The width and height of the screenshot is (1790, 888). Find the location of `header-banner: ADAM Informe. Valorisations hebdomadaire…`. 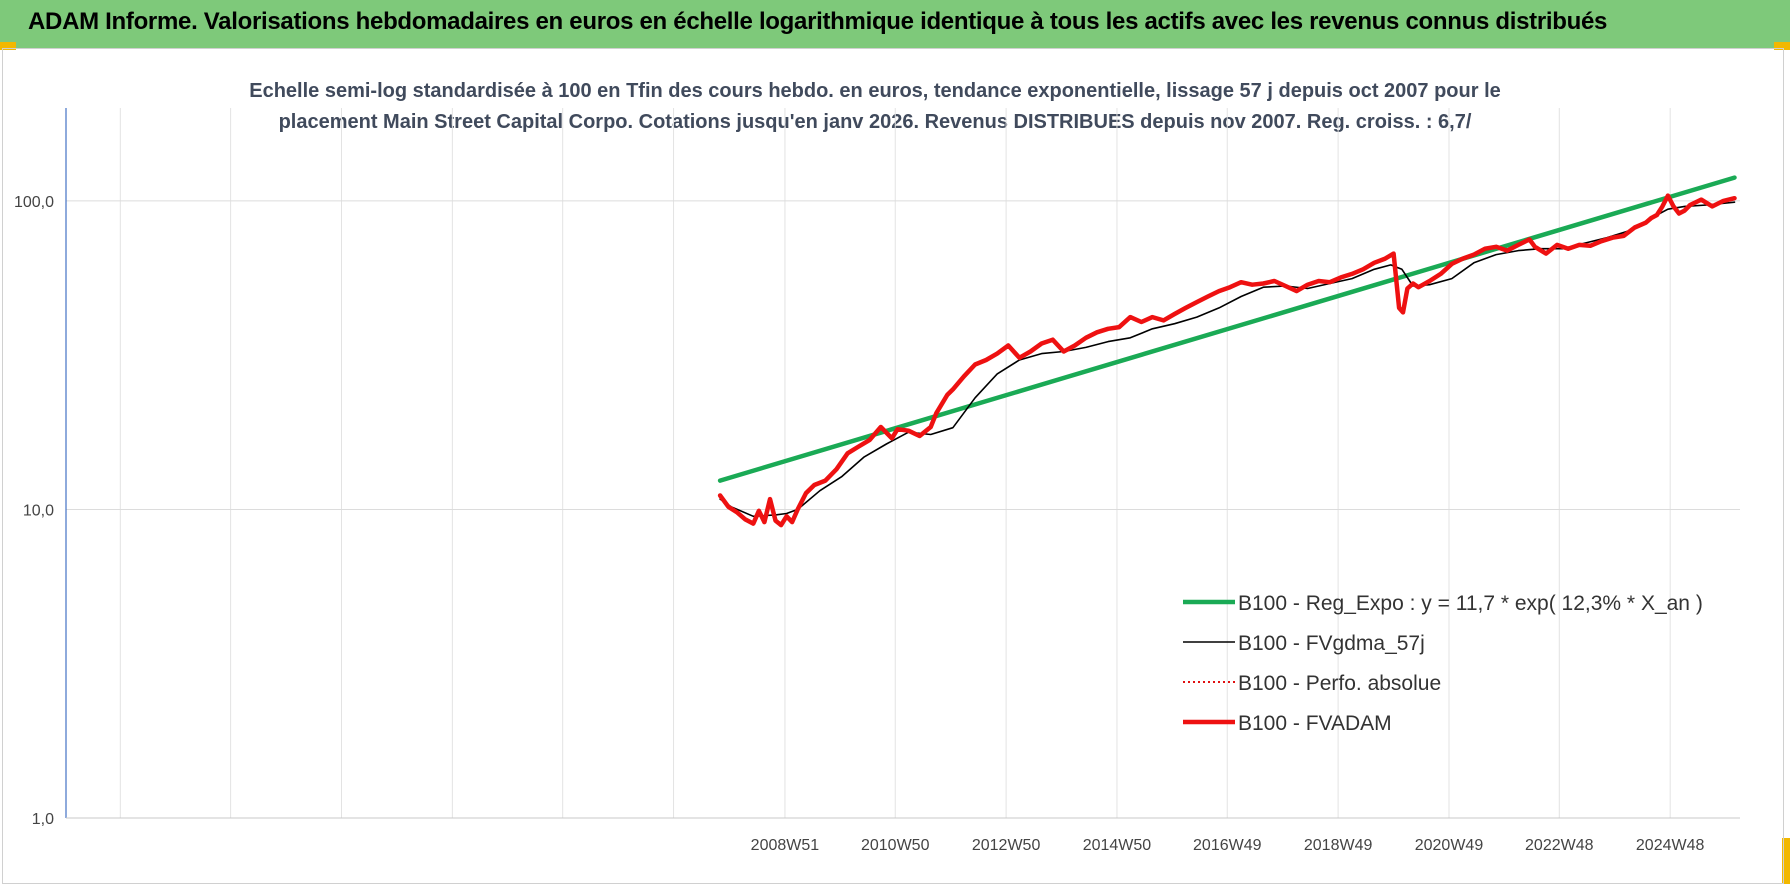

header-banner: ADAM Informe. Valorisations hebdomadaire… is located at coordinates (895, 24).